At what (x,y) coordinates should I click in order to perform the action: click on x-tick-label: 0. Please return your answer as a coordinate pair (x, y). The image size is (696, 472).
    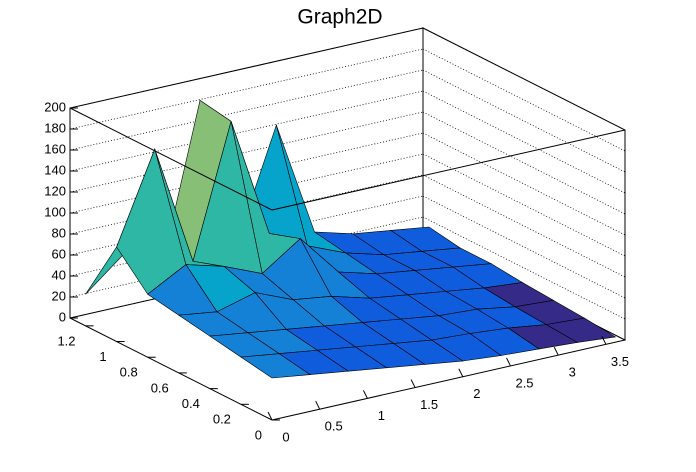
    Looking at the image, I should click on (285, 436).